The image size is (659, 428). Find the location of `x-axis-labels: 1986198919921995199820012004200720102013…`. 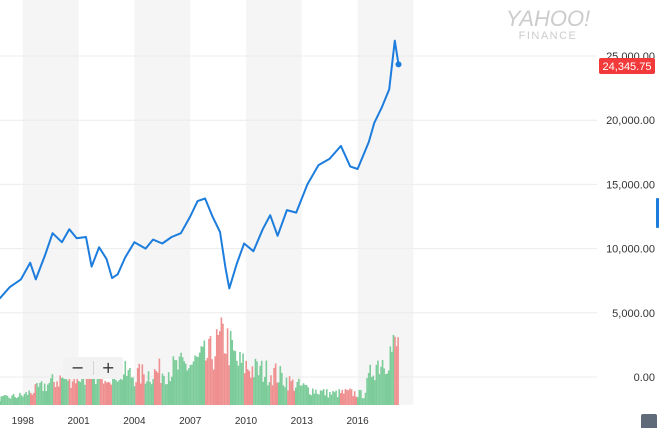

x-axis-labels: 1986198919921995199820012004200720102013… is located at coordinates (190, 421).